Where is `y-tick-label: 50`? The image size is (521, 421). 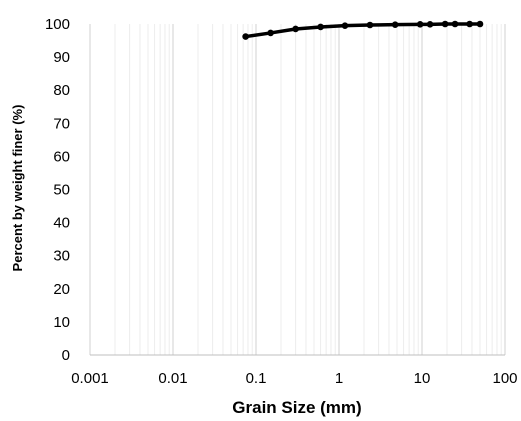 y-tick-label: 50 is located at coordinates (61, 190).